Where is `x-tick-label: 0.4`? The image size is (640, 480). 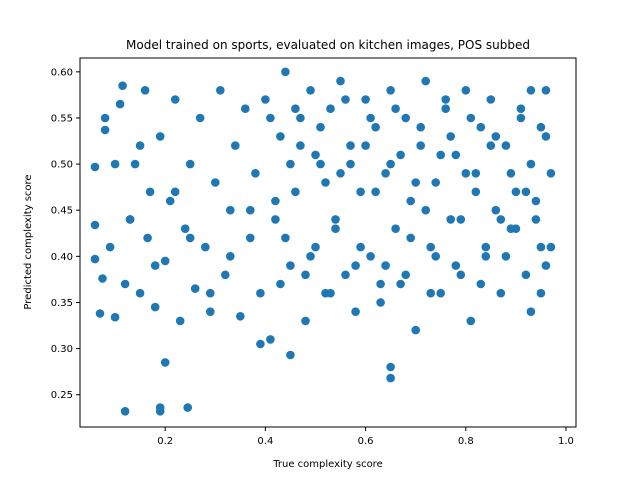 x-tick-label: 0.4 is located at coordinates (265, 441).